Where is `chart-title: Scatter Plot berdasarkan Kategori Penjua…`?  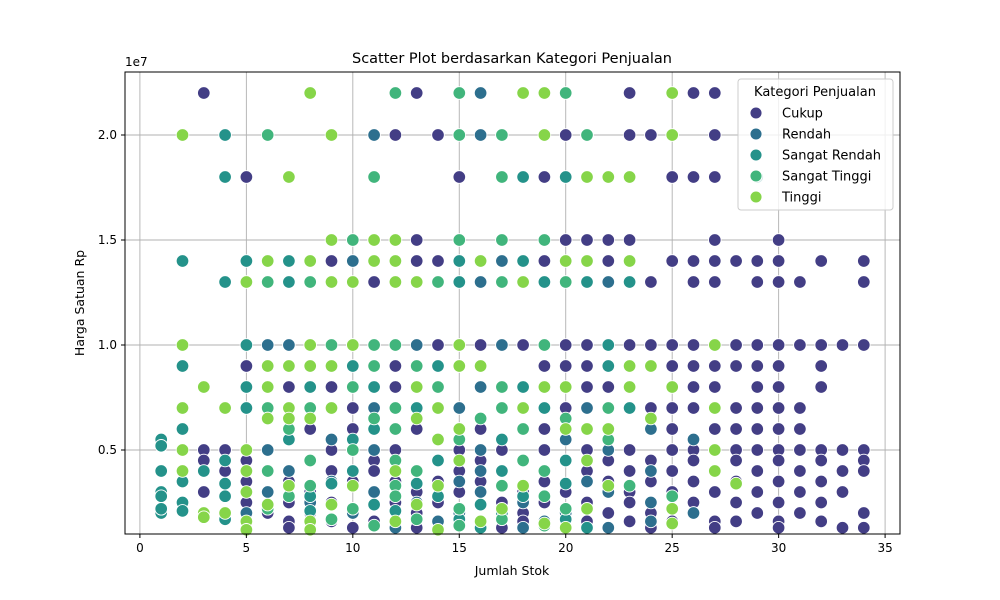 chart-title: Scatter Plot berdasarkan Kategori Penjua… is located at coordinates (512, 59).